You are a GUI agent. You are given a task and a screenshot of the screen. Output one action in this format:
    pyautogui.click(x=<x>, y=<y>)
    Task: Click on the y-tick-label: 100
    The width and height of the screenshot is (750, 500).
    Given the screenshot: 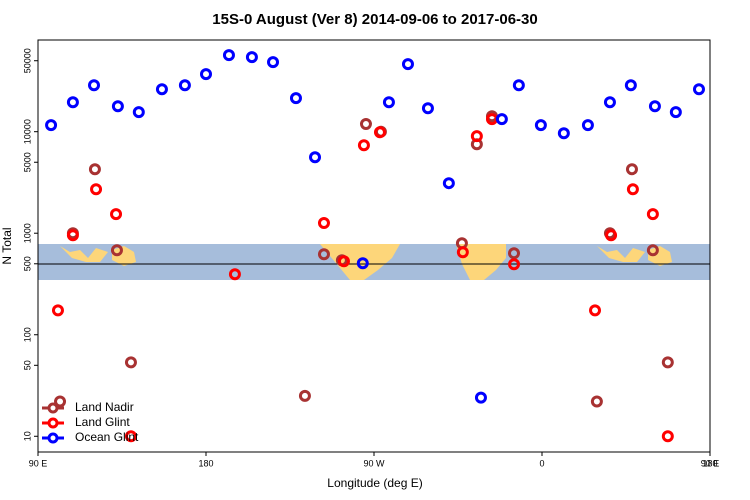 What is the action you would take?
    pyautogui.click(x=27, y=334)
    